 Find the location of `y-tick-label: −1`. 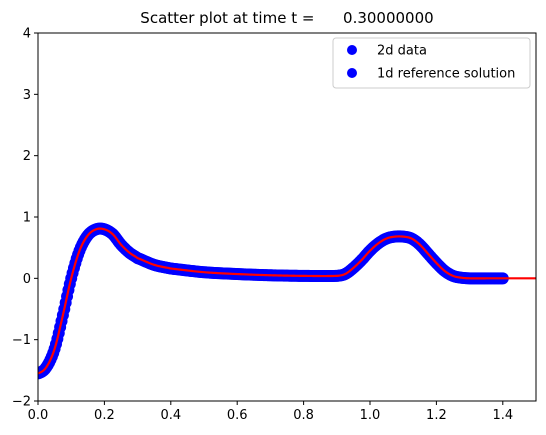

y-tick-label: −1 is located at coordinates (21, 340).